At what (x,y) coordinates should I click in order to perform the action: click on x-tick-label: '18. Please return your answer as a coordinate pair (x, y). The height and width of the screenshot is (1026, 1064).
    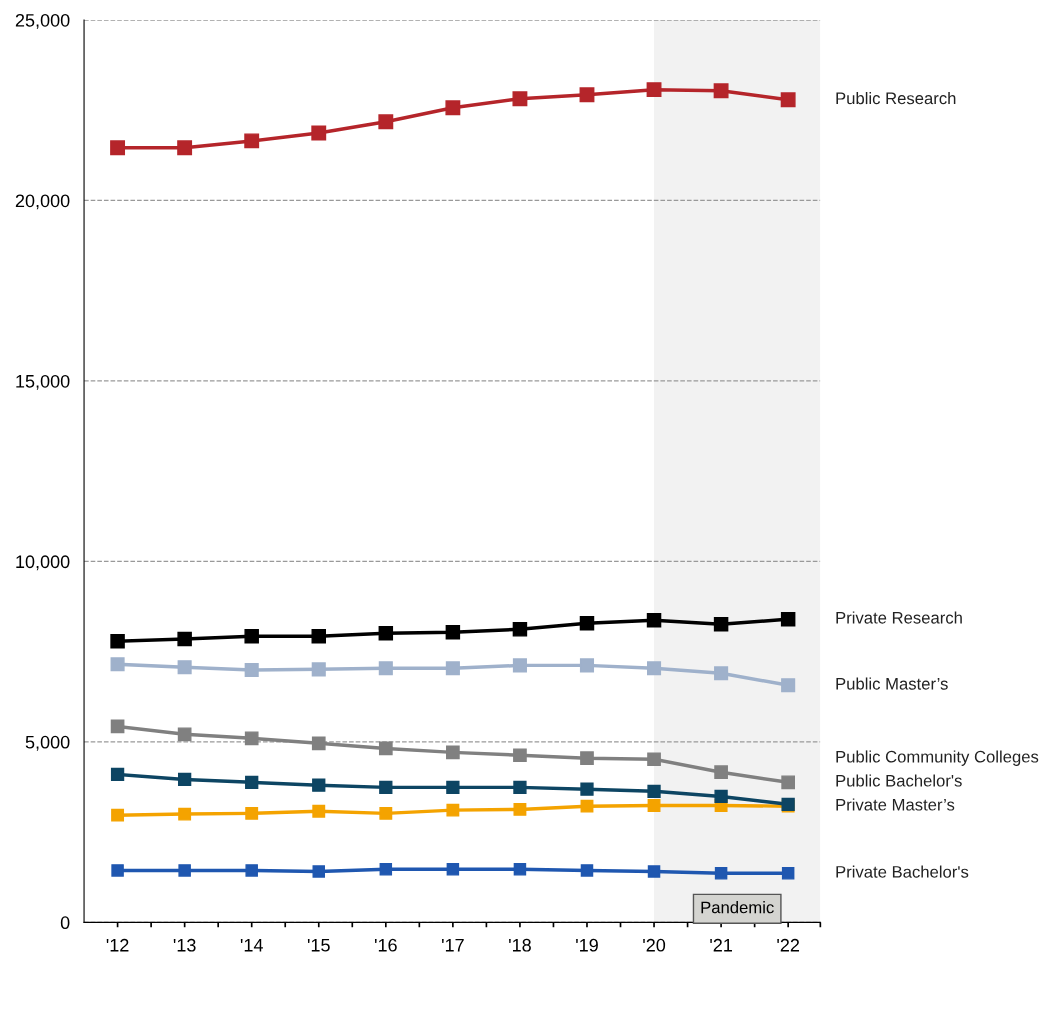
    Looking at the image, I should click on (520, 945).